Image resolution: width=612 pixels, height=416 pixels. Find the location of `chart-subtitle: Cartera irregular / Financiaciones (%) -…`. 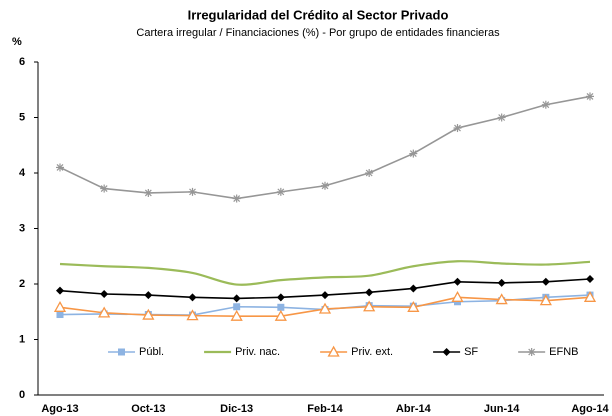

chart-subtitle: Cartera irregular / Financiaciones (%) -… is located at coordinates (318, 33).